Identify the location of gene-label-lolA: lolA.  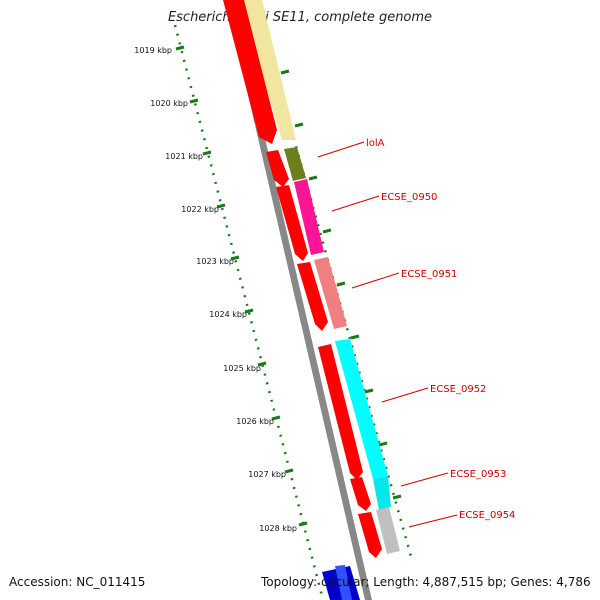
(375, 143).